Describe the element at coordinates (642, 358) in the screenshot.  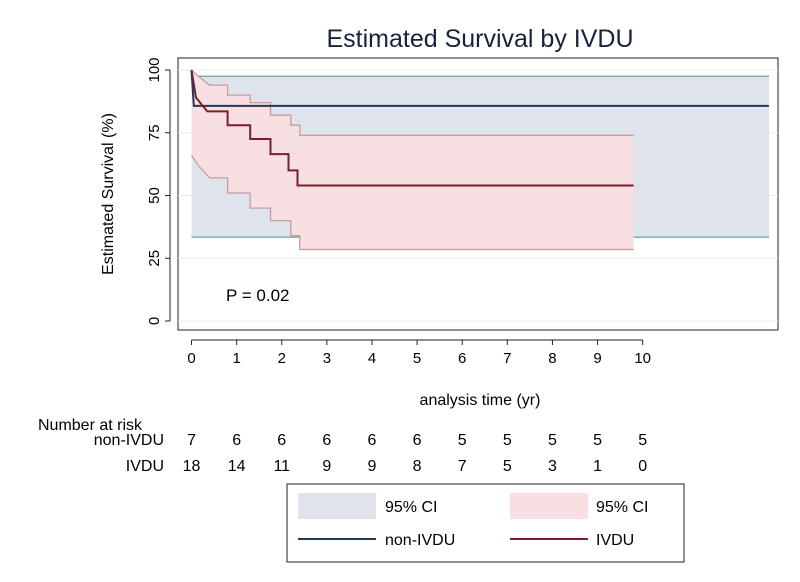
I see `x-tick-label-10: 10` at that location.